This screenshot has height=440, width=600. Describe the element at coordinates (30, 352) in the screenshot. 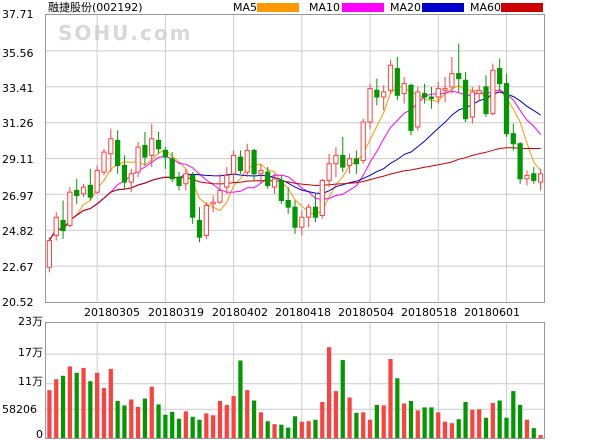

I see `volume-tick-1: 17万` at that location.